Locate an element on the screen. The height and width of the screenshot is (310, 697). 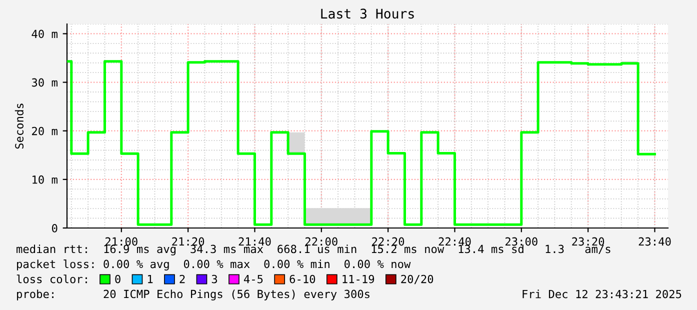
legend-label: 11-19 is located at coordinates (358, 279).